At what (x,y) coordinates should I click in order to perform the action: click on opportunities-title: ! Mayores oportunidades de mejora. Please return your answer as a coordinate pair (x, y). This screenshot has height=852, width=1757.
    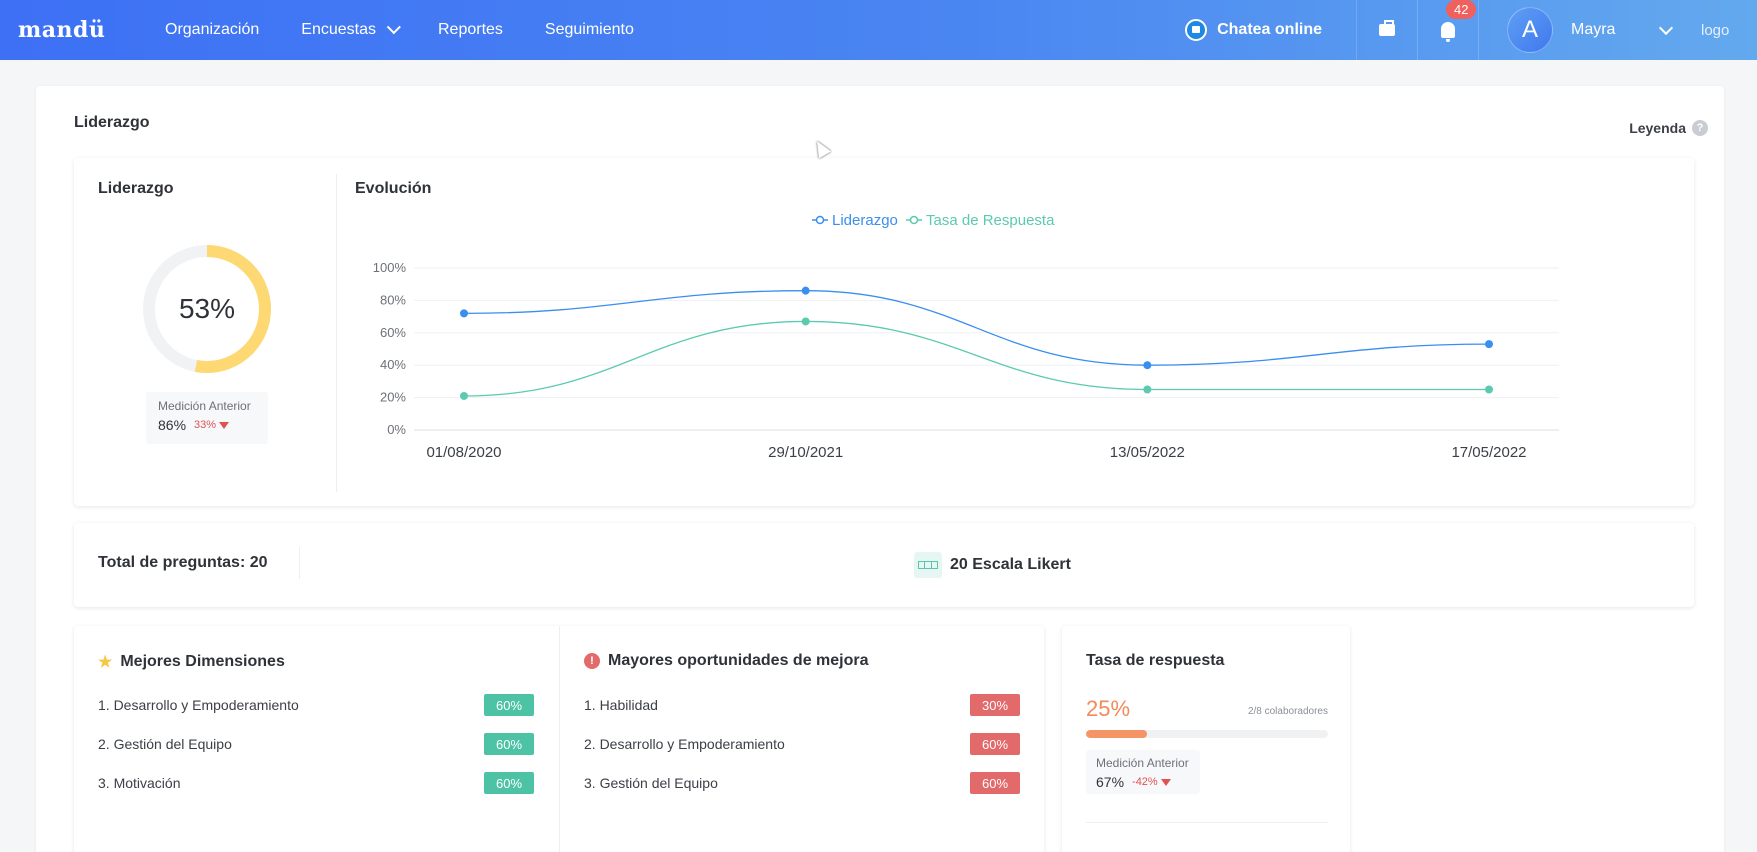
    Looking at the image, I should click on (726, 661).